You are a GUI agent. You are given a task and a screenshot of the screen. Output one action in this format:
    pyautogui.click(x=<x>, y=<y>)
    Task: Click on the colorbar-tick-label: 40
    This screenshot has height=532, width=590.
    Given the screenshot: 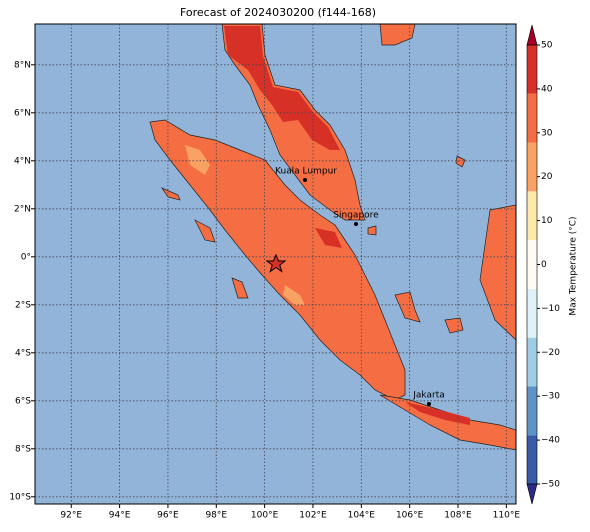 What is the action you would take?
    pyautogui.click(x=547, y=89)
    